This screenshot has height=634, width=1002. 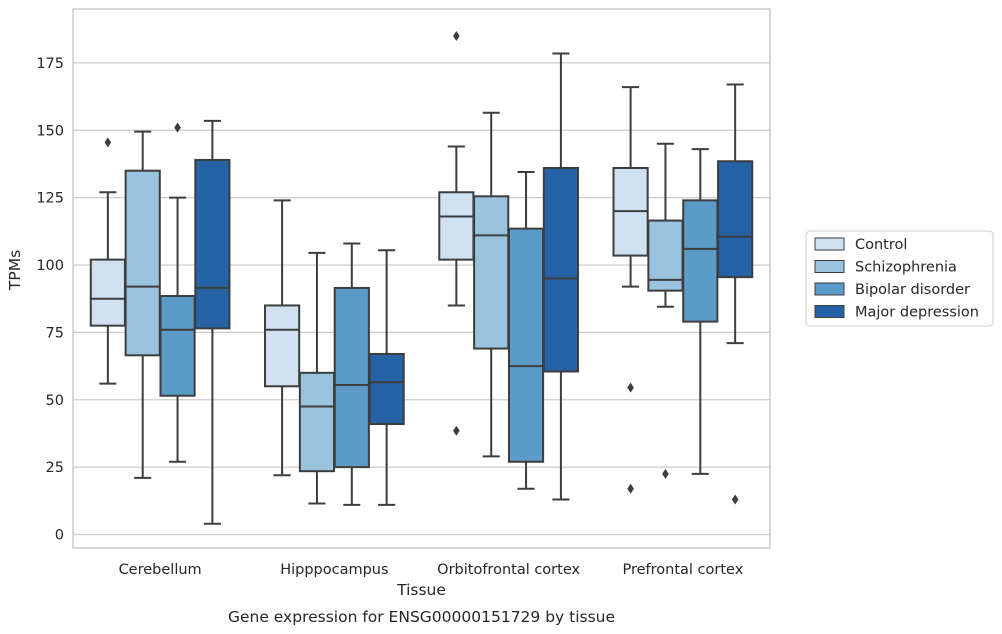 I want to click on y-tick-label: 175, so click(x=50, y=64).